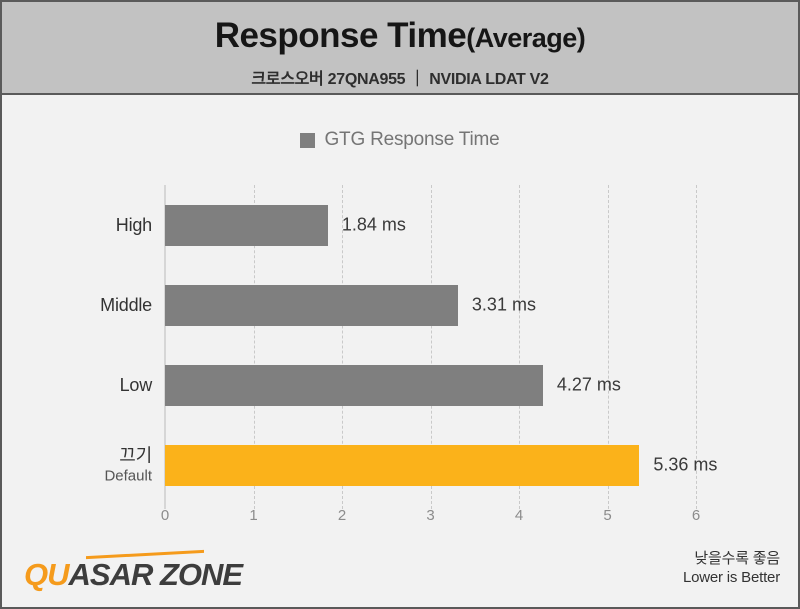 Image resolution: width=800 pixels, height=609 pixels. Describe the element at coordinates (133, 225) in the screenshot. I see `category-label: High` at that location.